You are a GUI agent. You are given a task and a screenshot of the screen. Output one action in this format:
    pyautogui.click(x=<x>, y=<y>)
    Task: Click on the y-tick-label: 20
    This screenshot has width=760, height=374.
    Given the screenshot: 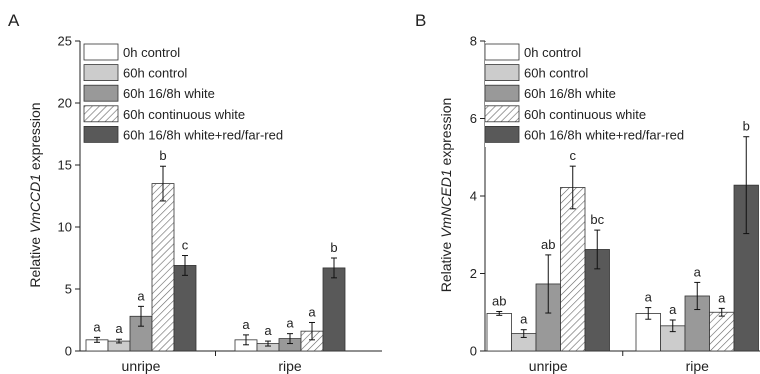 What is the action you would take?
    pyautogui.click(x=65, y=103)
    